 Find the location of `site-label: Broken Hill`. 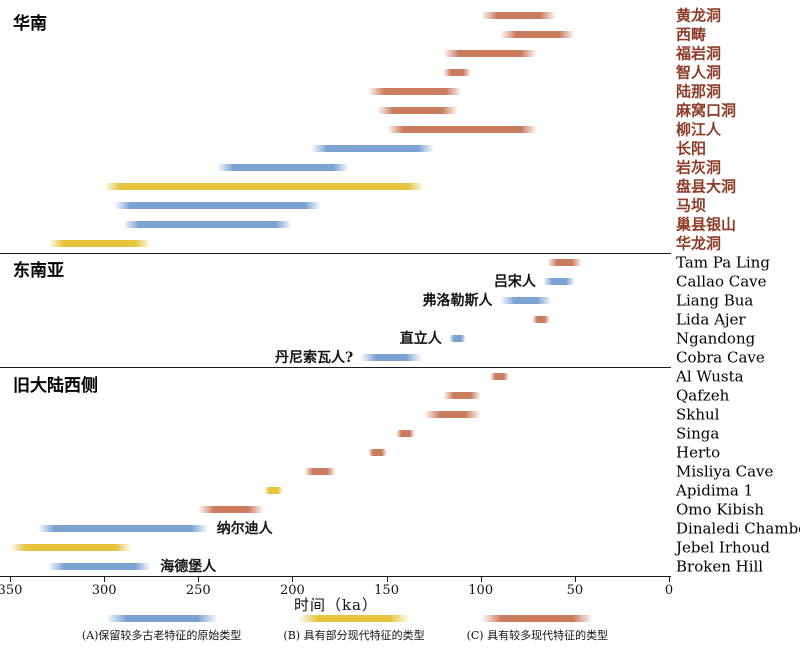

site-label: Broken Hill is located at coordinates (720, 566).